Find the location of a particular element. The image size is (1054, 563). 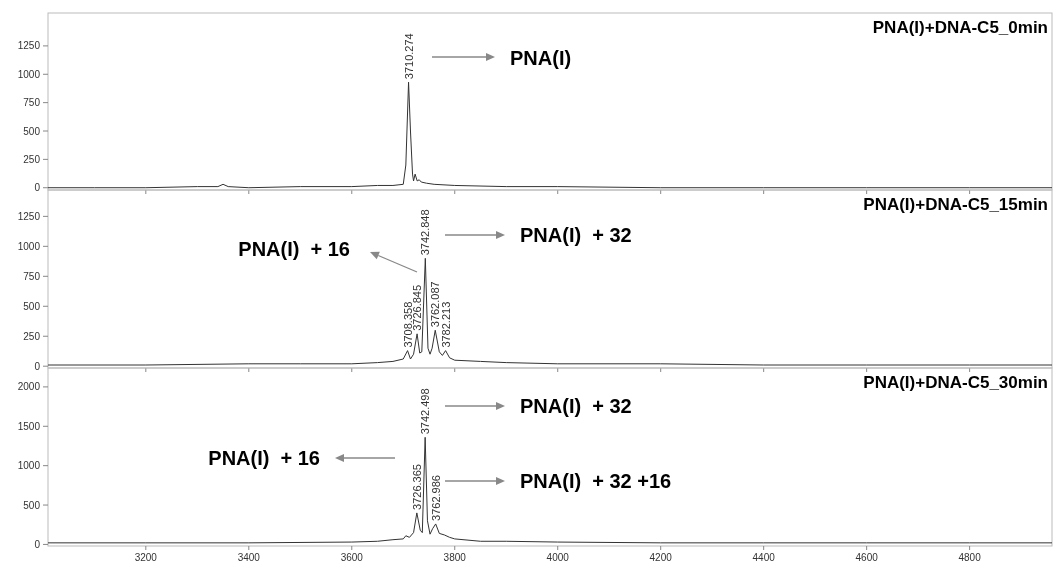

annotation: PNA(I) is located at coordinates (541, 58).